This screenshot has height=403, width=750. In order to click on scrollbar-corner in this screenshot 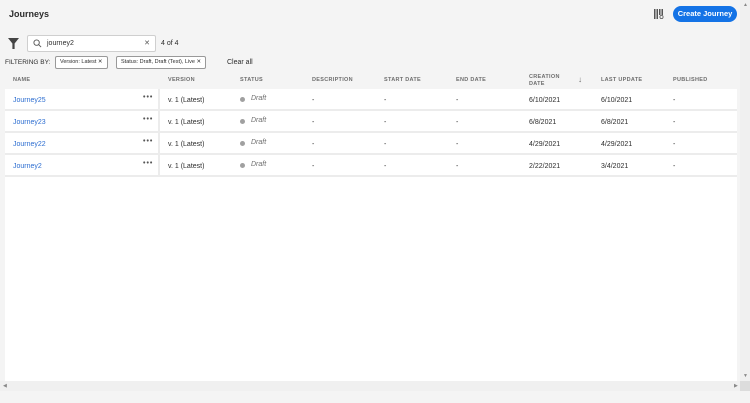, I will do `click(745, 386)`.